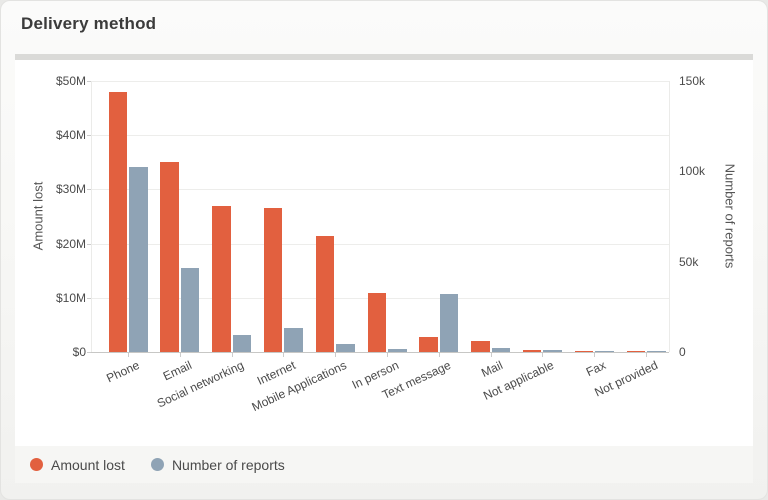  What do you see at coordinates (669, 216) in the screenshot?
I see `plot-right-edge` at bounding box center [669, 216].